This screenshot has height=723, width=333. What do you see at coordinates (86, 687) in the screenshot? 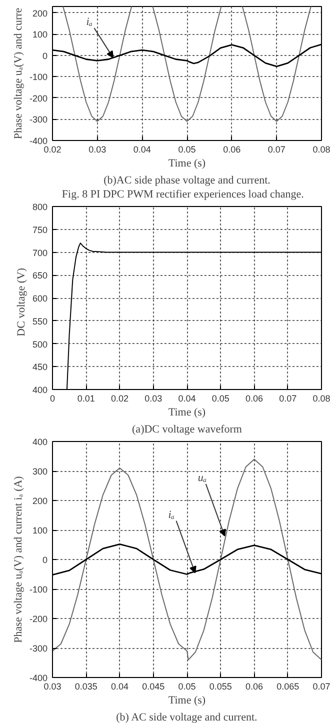
I see `x-tick-label: 0.035` at bounding box center [86, 687].